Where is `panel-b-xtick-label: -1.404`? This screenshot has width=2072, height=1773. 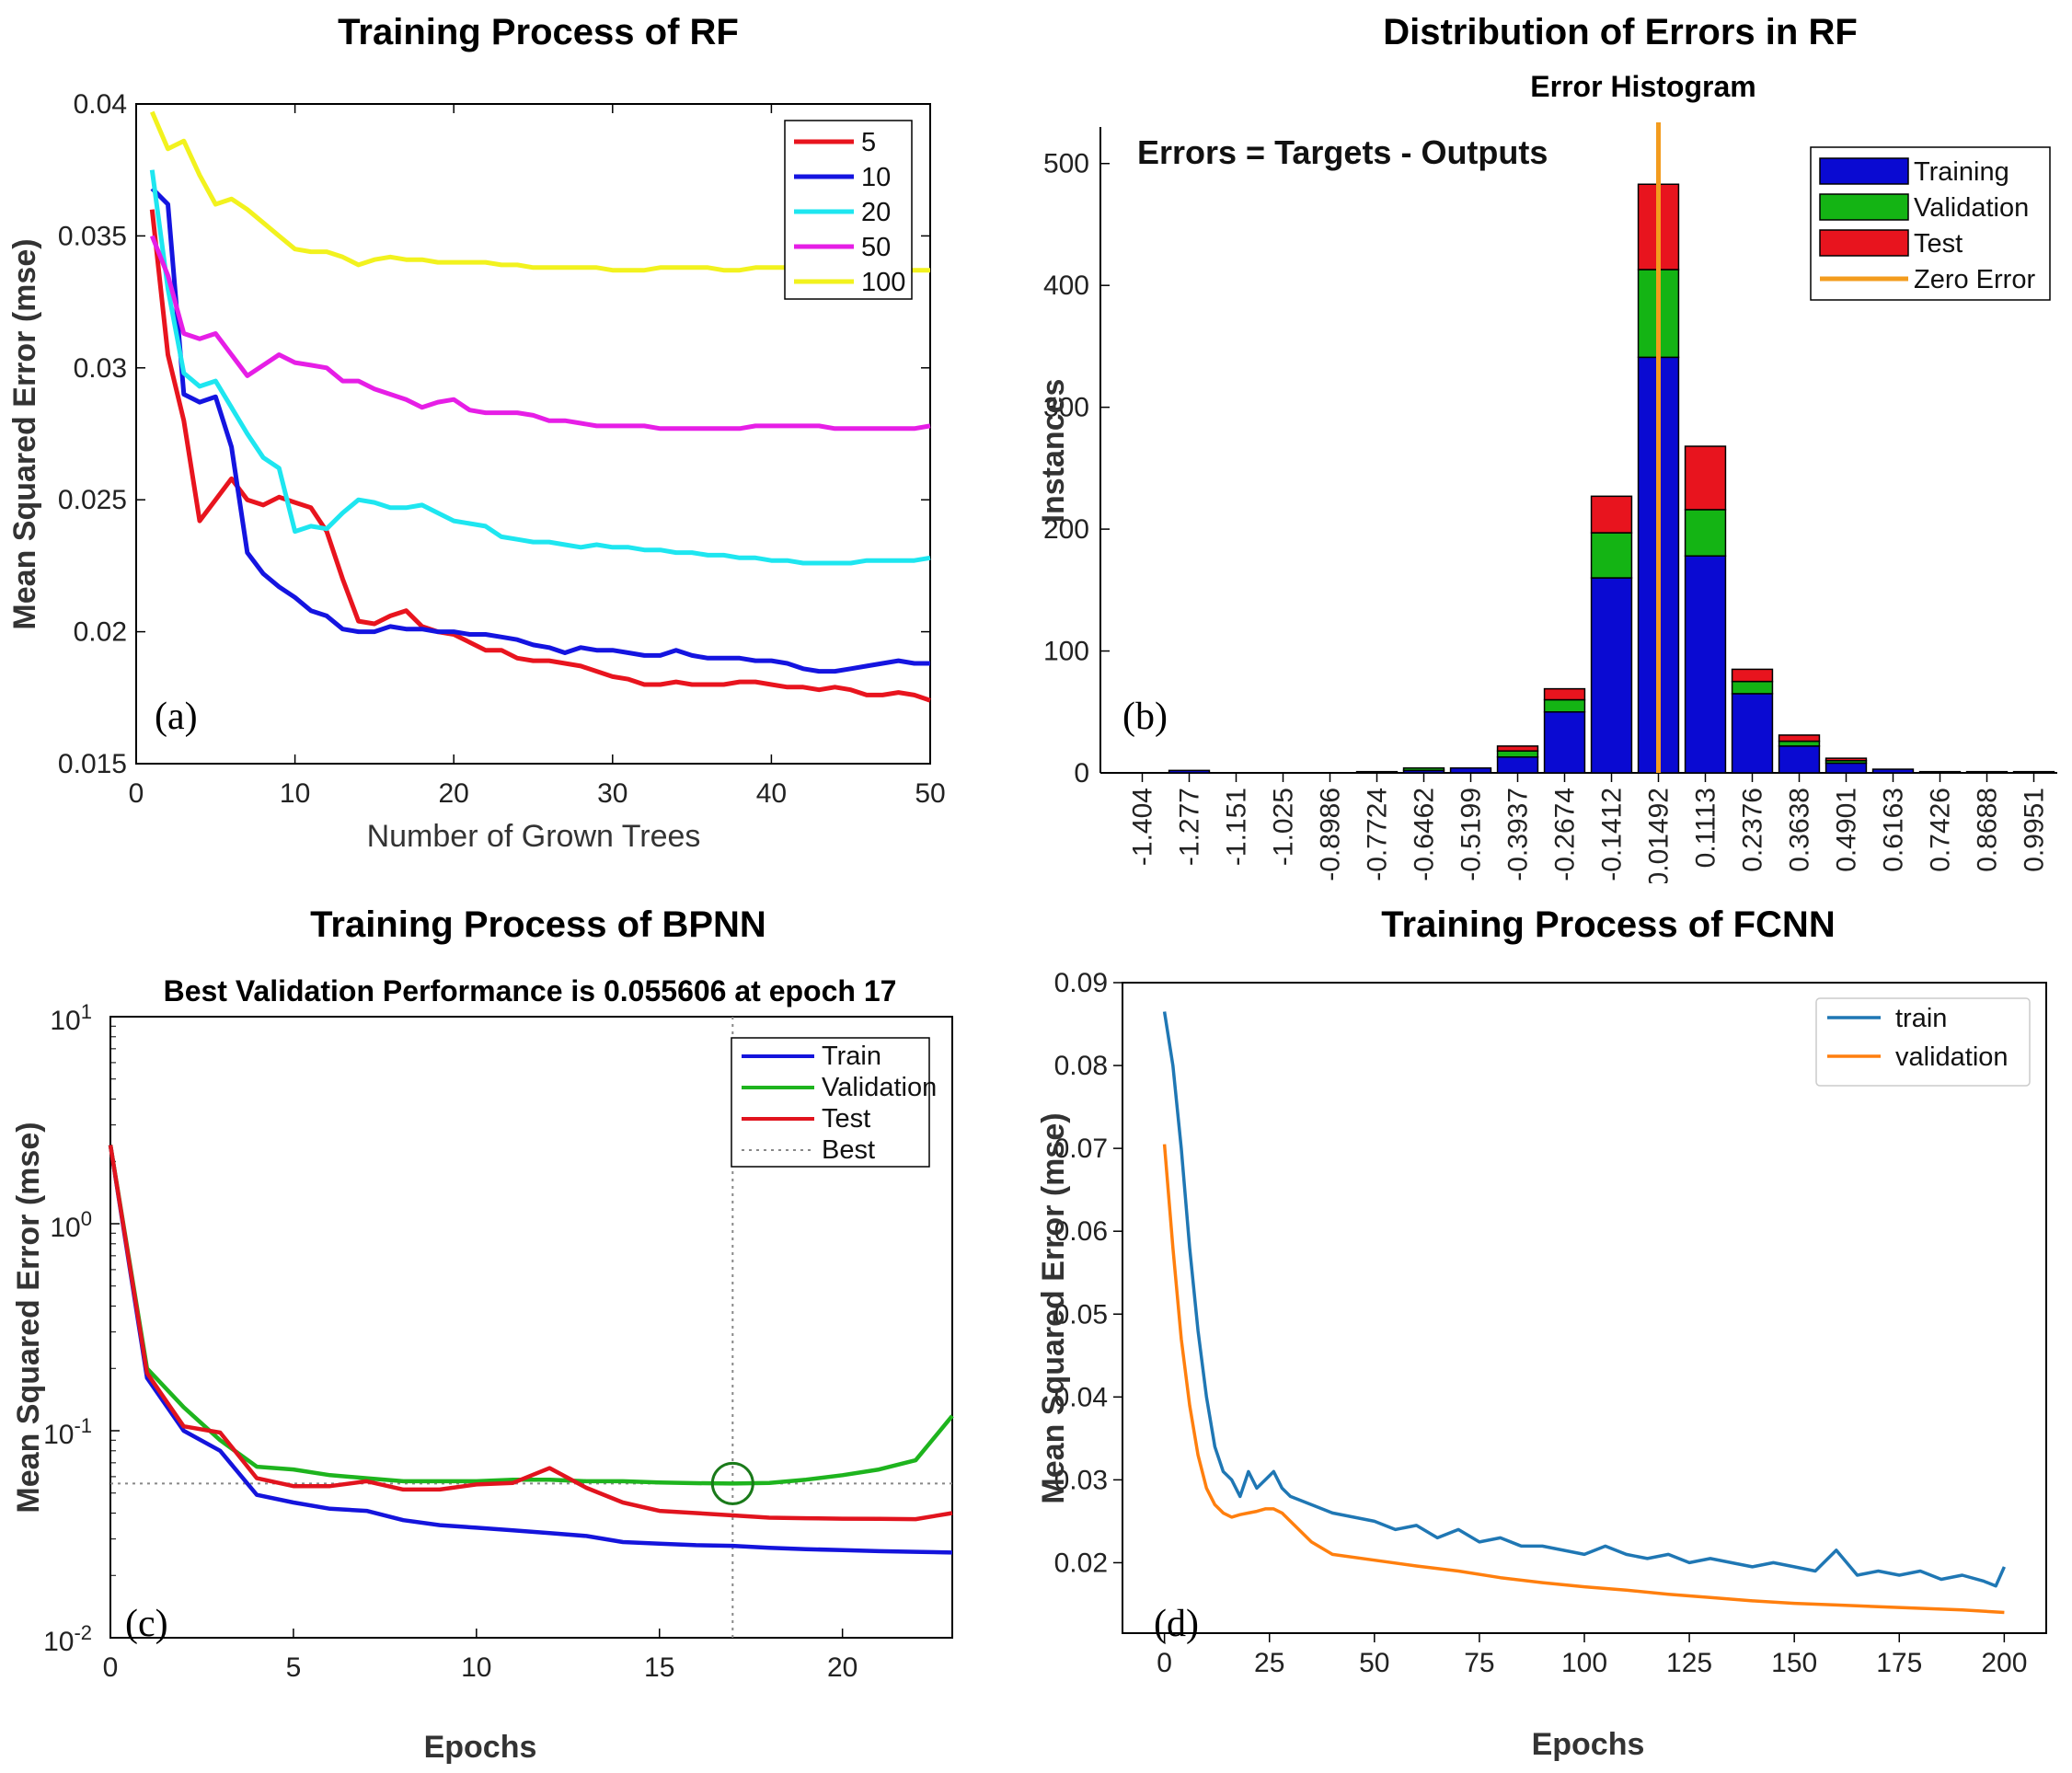 panel-b-xtick-label: -1.404 is located at coordinates (1143, 827).